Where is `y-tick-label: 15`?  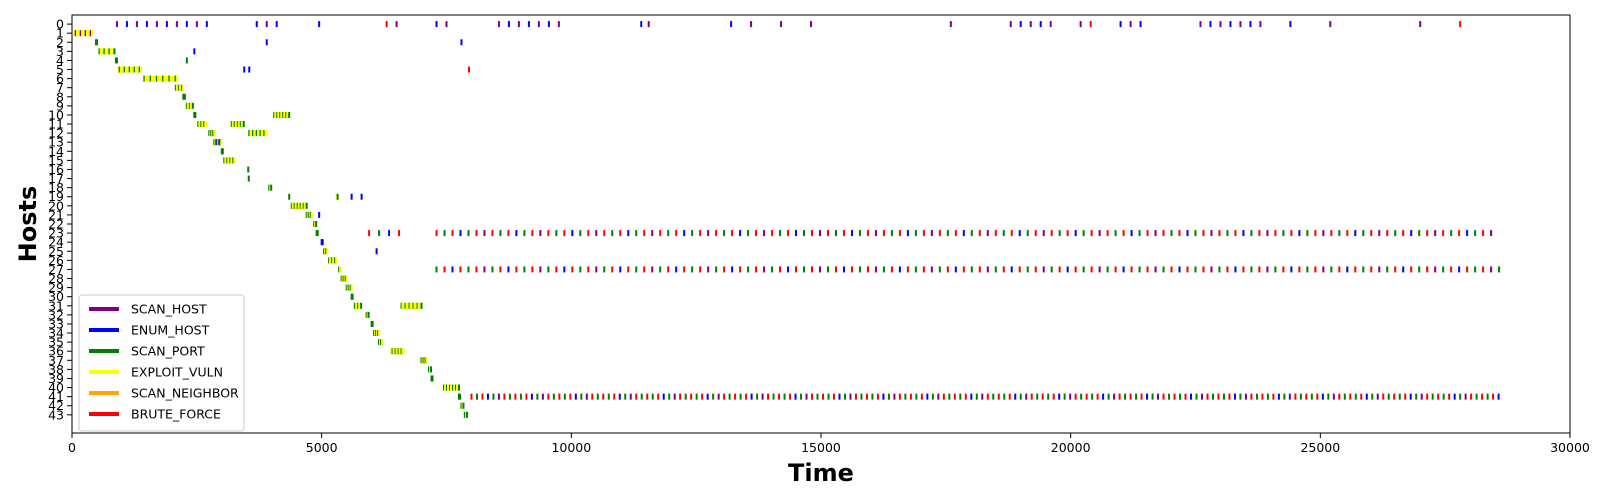 y-tick-label: 15 is located at coordinates (56, 160).